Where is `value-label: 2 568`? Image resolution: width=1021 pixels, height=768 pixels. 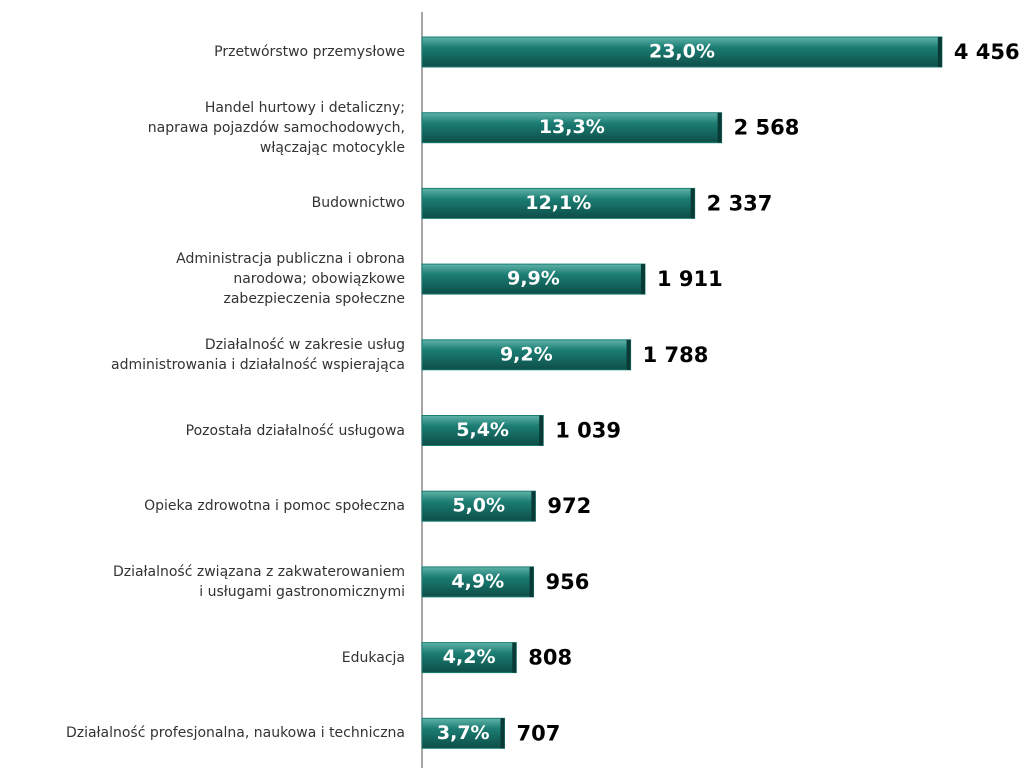 value-label: 2 568 is located at coordinates (767, 128).